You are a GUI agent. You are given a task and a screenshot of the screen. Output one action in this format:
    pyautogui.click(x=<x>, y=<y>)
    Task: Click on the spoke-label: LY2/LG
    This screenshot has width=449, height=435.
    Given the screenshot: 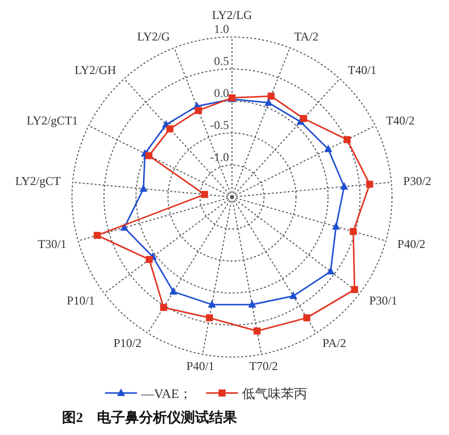 What is the action you would take?
    pyautogui.click(x=232, y=15)
    